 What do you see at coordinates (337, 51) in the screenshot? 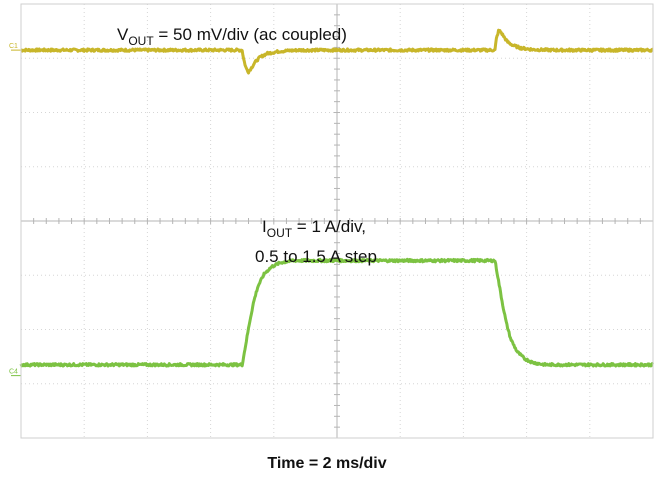
I see `vout-trace` at bounding box center [337, 51].